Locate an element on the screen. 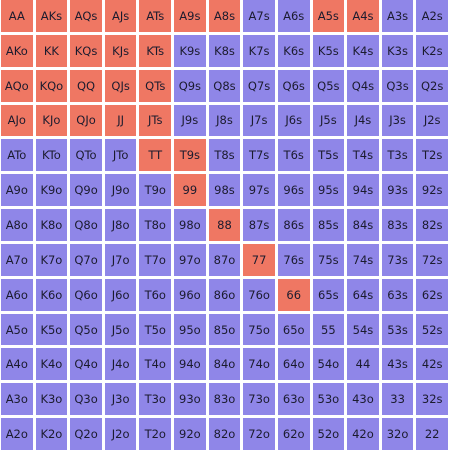 The image size is (450, 451). hand-cell-66: 66 is located at coordinates (293, 294).